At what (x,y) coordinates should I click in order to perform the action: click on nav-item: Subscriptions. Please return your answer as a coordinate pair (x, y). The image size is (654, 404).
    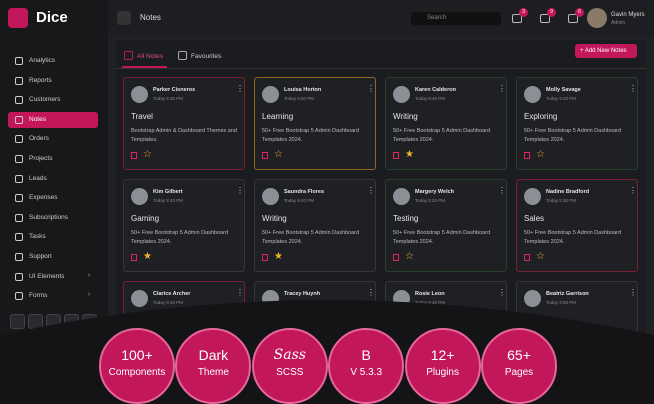
    Looking at the image, I should click on (49, 217).